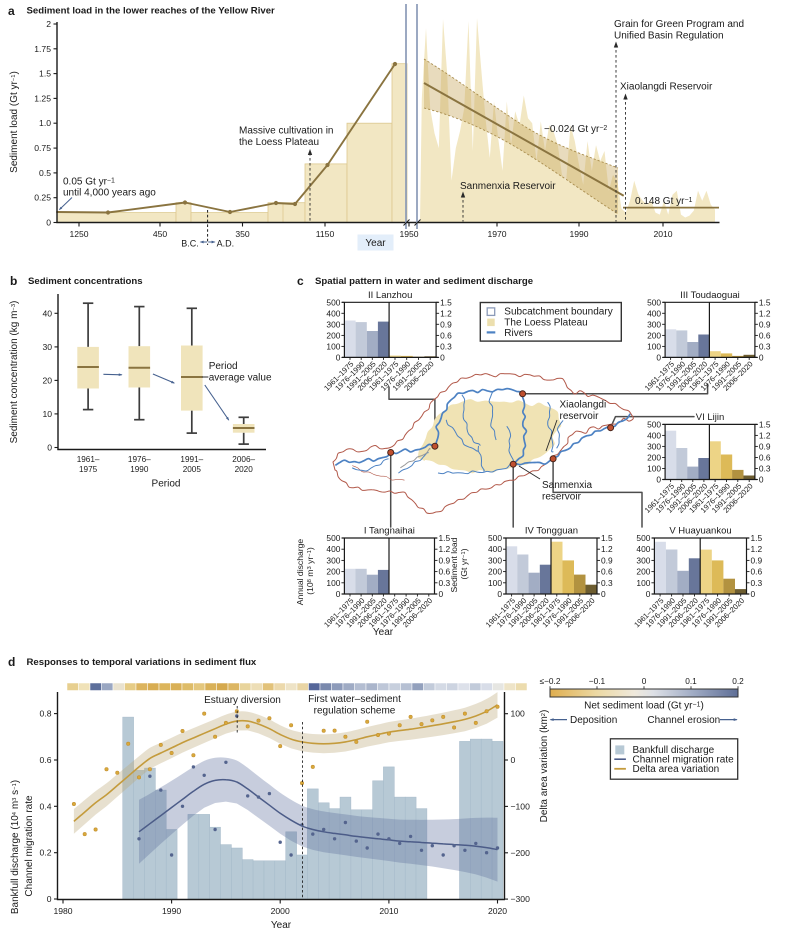  What do you see at coordinates (226, 244) in the screenshot?
I see `svg-text: A.D.` at bounding box center [226, 244].